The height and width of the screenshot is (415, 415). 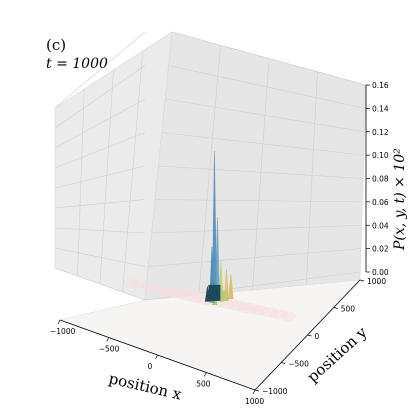 I want to click on y-ticks: −1000 −500 0 500 1000, so click(x=320, y=336).